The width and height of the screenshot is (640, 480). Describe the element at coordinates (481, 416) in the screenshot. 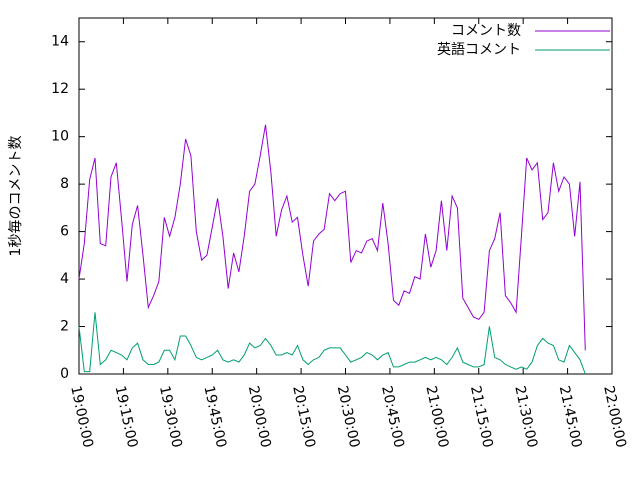

I see `x-tick-label: 21:15:00` at that location.